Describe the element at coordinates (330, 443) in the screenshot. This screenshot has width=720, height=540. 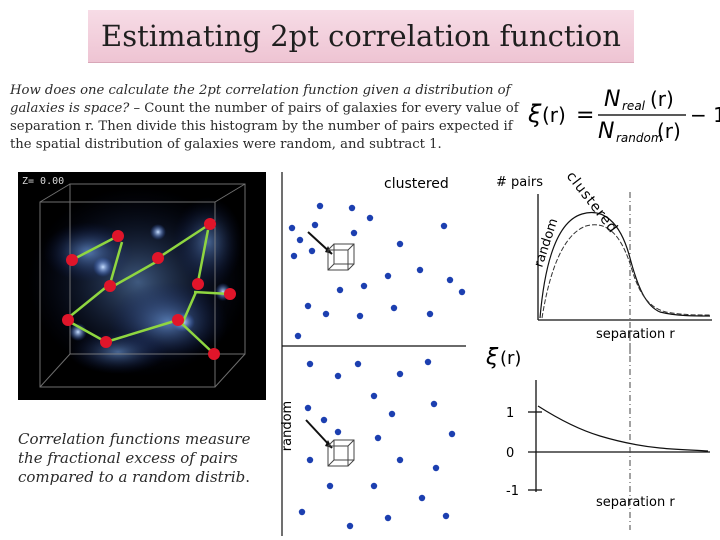
I see `random-pair-cube` at that location.